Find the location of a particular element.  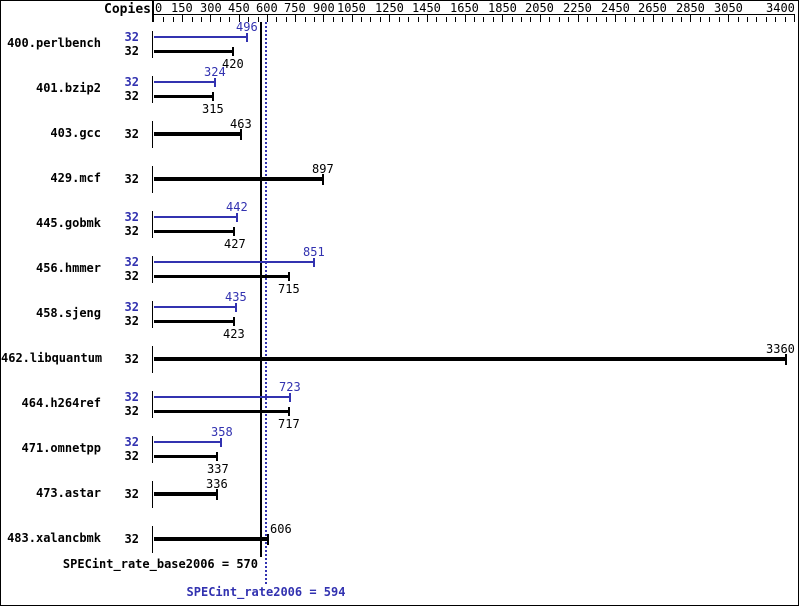

axis-tick-label: 1450 is located at coordinates (426, 8).